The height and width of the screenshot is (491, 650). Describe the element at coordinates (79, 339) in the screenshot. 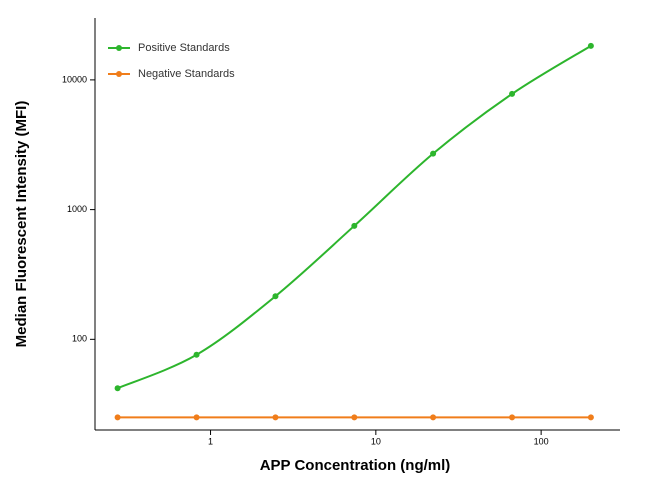

I see `y-tick-label: 100` at that location.